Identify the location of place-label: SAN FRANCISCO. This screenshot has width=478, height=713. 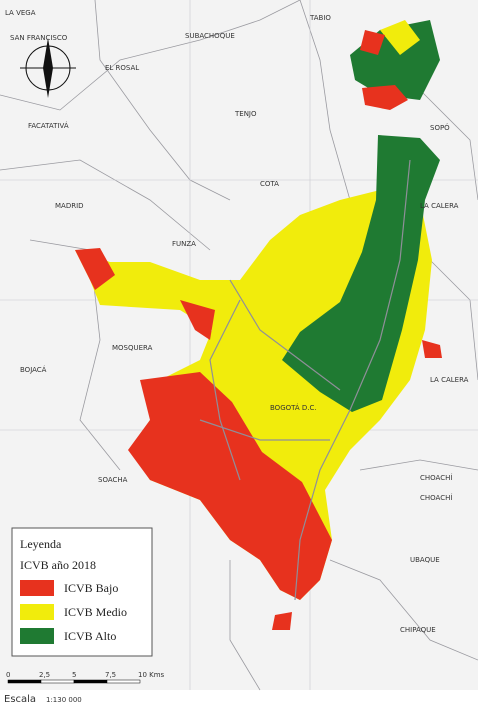
(39, 38).